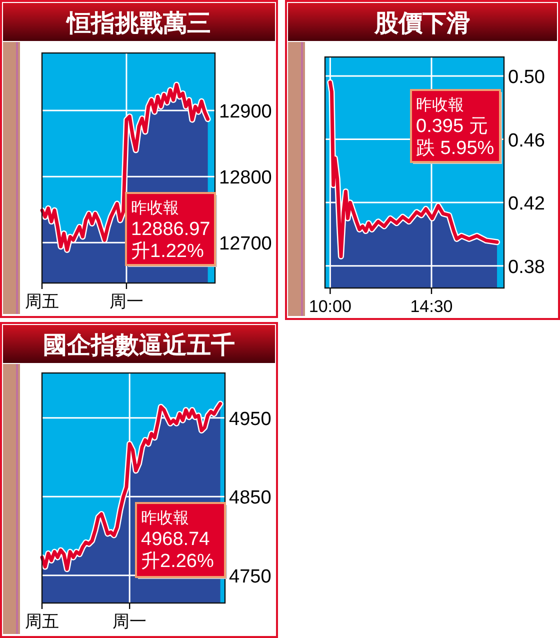 The image size is (560, 638). What do you see at coordinates (175, 539) in the screenshot?
I see `annotation: 4968.74` at bounding box center [175, 539].